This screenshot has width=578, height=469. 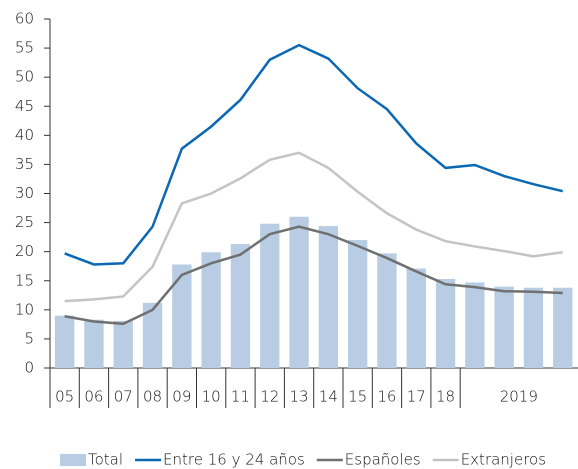 What do you see at coordinates (503, 460) in the screenshot?
I see `legend-label: Extranjeros` at bounding box center [503, 460].